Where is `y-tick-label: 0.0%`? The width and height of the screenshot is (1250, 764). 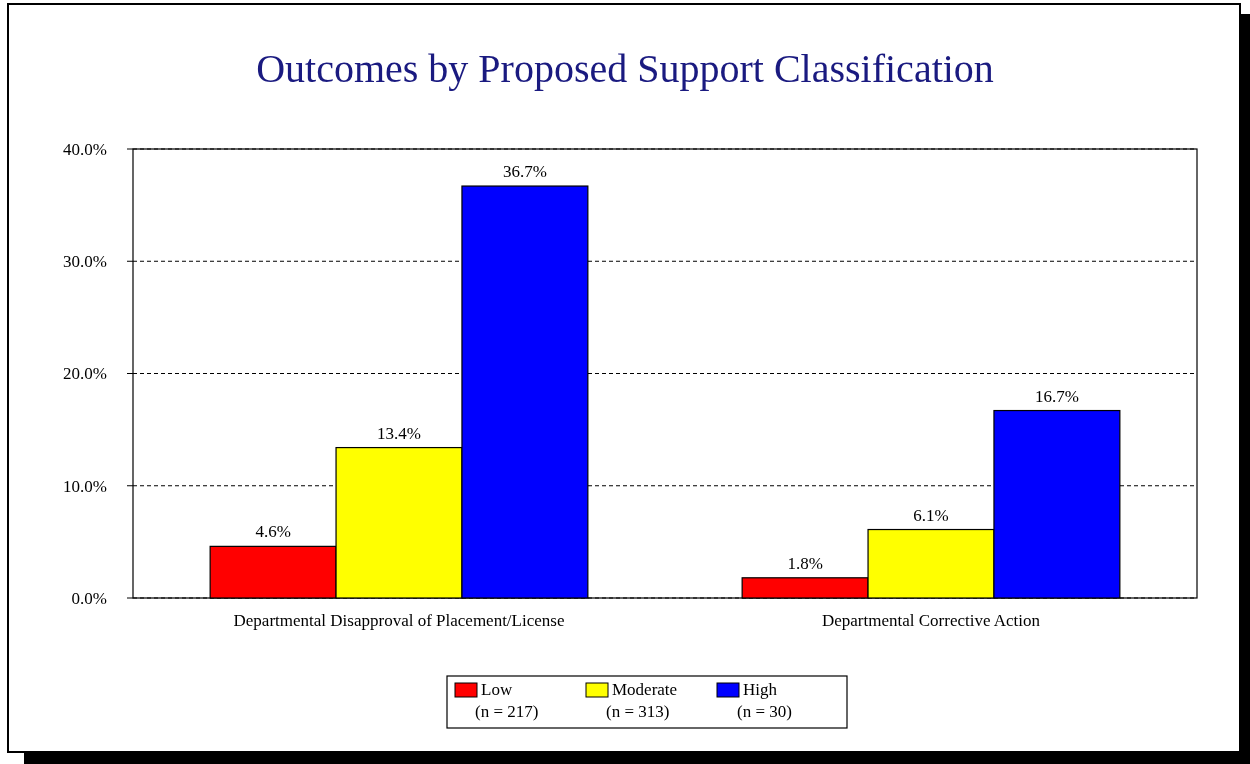
y-tick-label: 0.0% is located at coordinates (89, 598).